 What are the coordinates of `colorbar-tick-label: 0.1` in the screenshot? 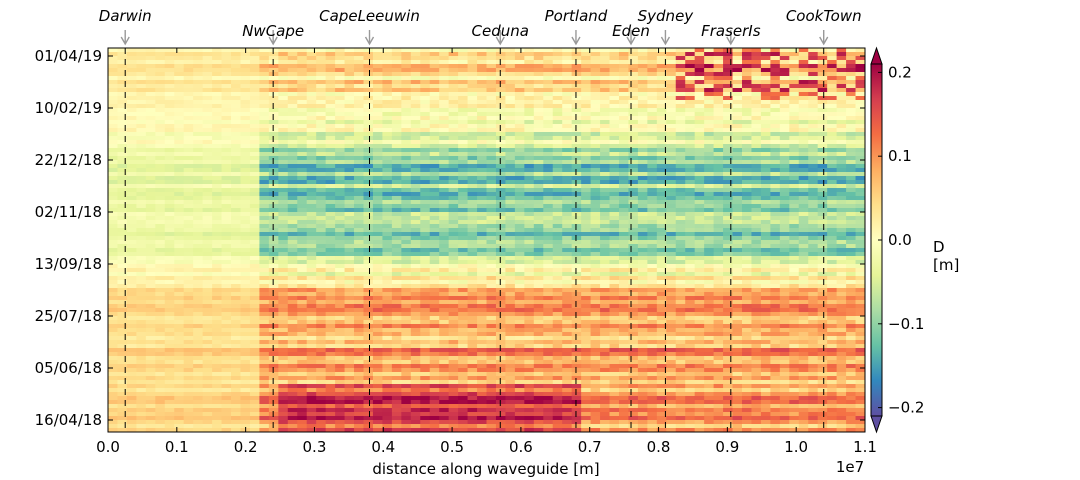 It's located at (900, 156).